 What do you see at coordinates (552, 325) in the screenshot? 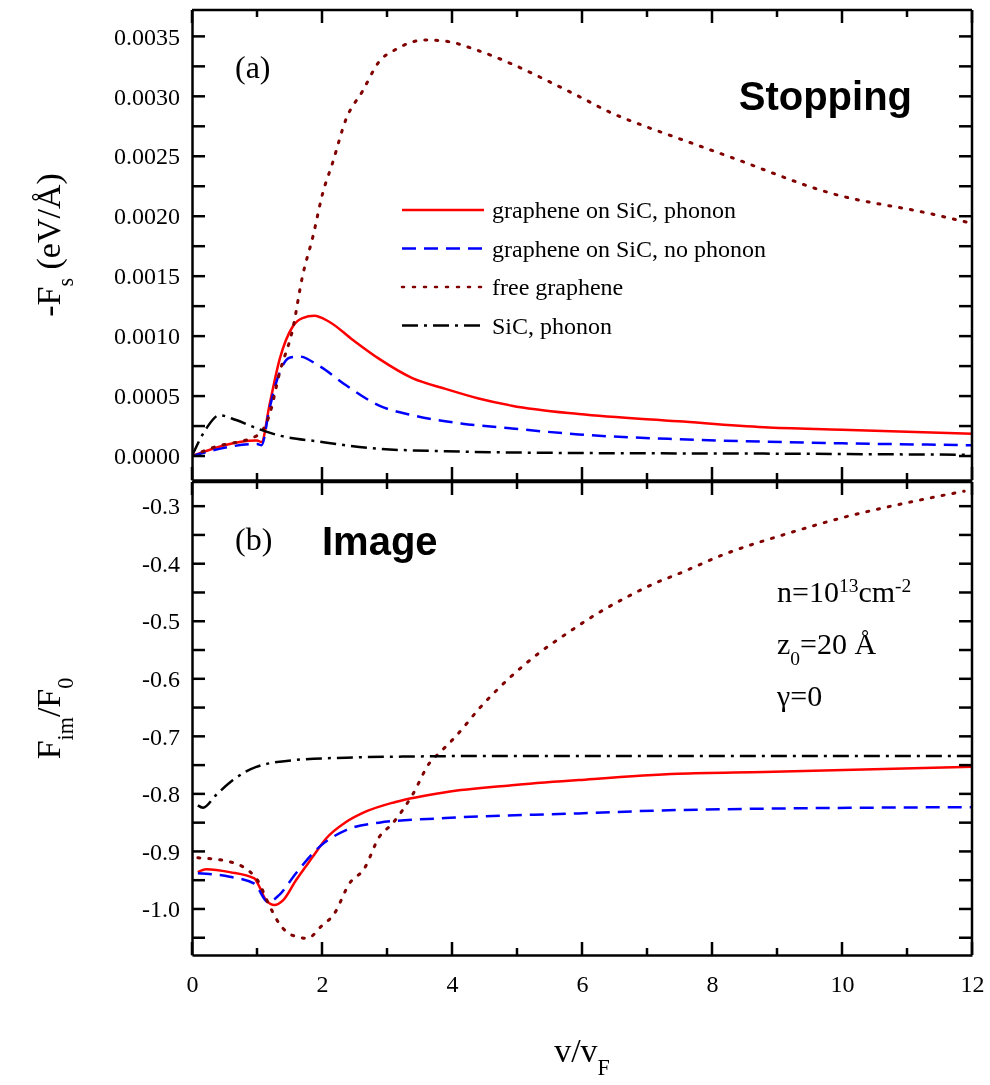
I see `legend-label: SiC, phonon` at bounding box center [552, 325].